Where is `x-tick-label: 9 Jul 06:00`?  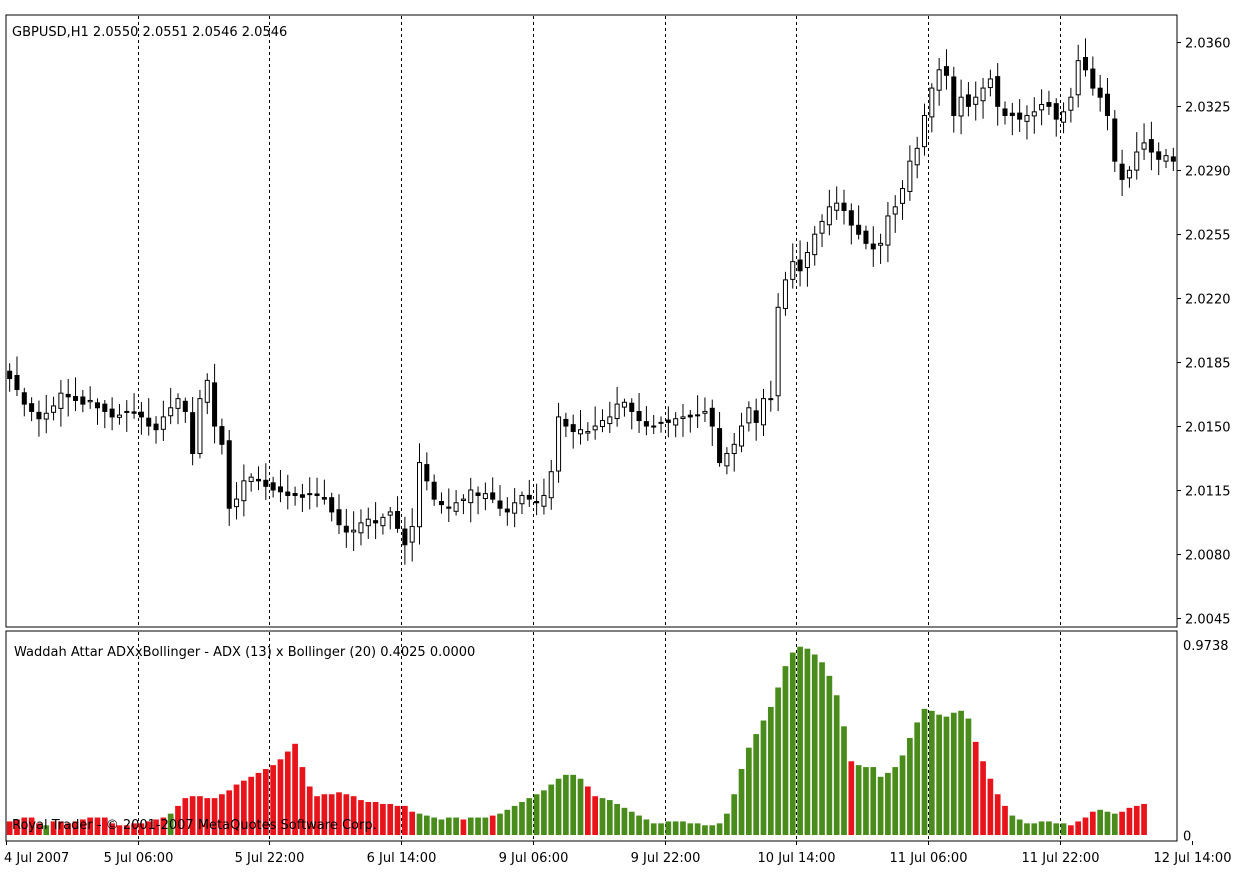
x-tick-label: 9 Jul 06:00 is located at coordinates (534, 858).